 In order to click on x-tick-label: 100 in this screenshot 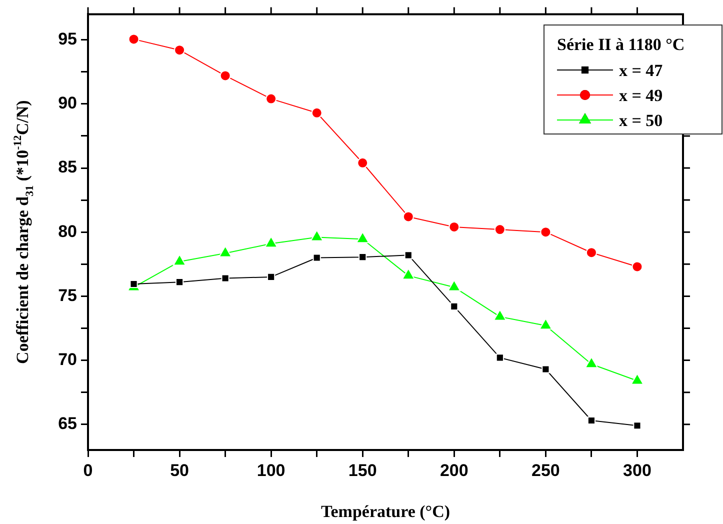, I will do `click(271, 470)`.